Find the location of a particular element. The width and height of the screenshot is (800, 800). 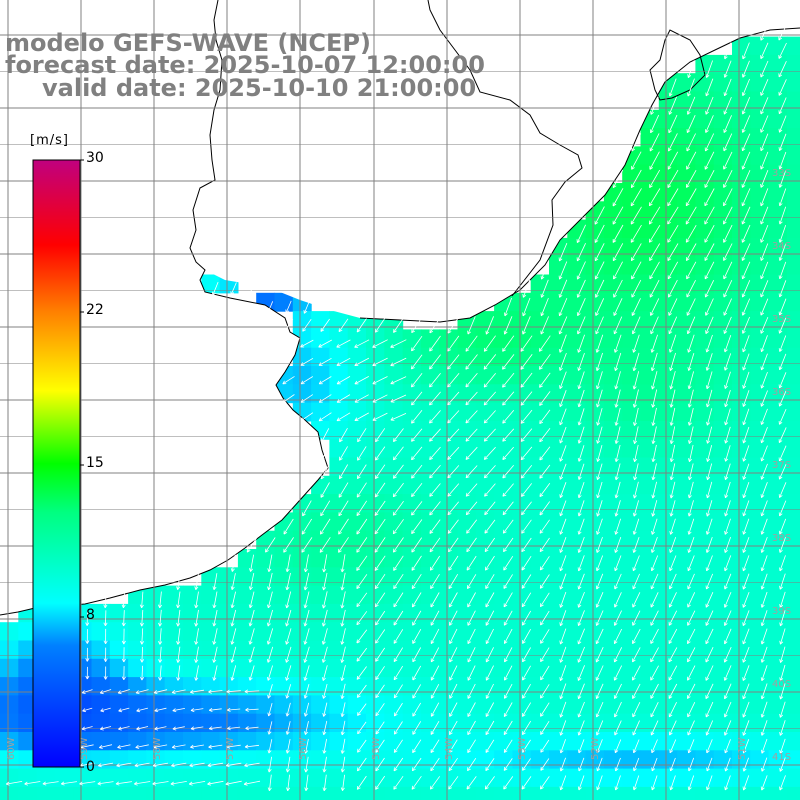

colorbar-tick-8: 8 is located at coordinates (90, 615).